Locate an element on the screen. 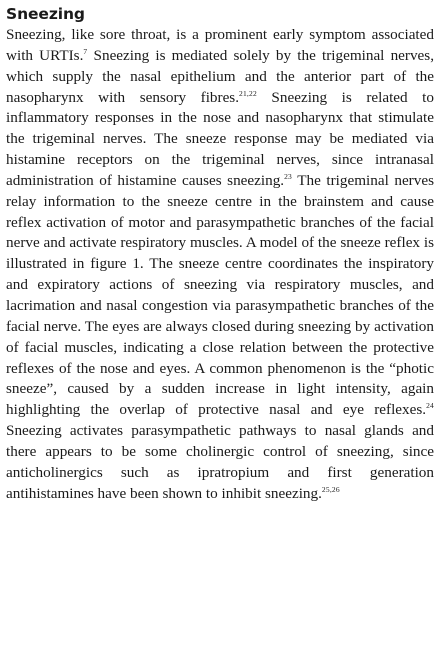  citation-ref: 24 is located at coordinates (430, 406).